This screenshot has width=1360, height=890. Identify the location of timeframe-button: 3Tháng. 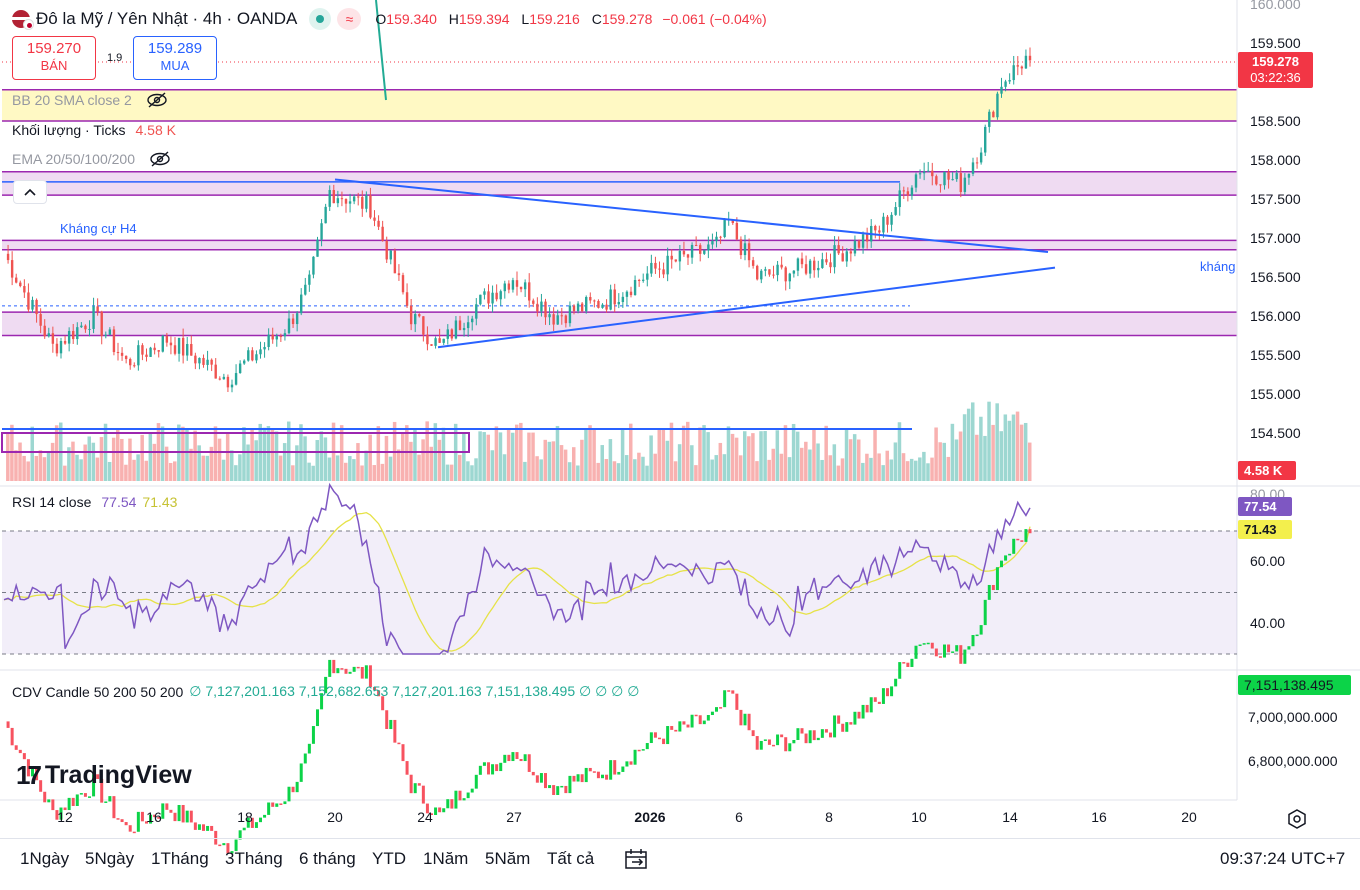
(254, 858).